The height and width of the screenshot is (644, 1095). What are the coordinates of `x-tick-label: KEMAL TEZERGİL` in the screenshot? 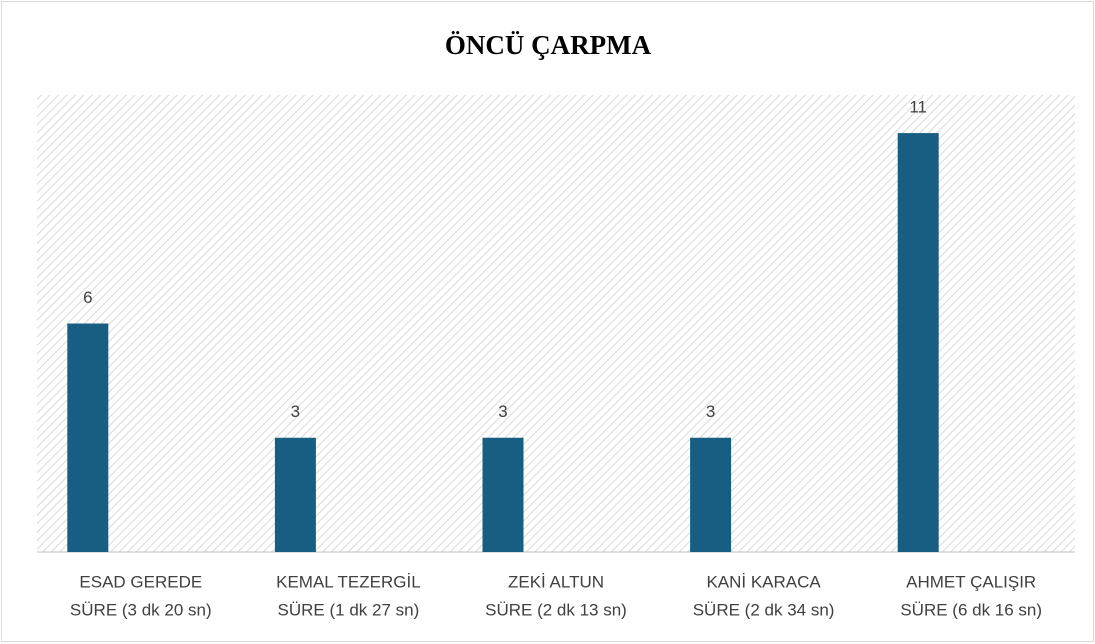 It's located at (348, 581).